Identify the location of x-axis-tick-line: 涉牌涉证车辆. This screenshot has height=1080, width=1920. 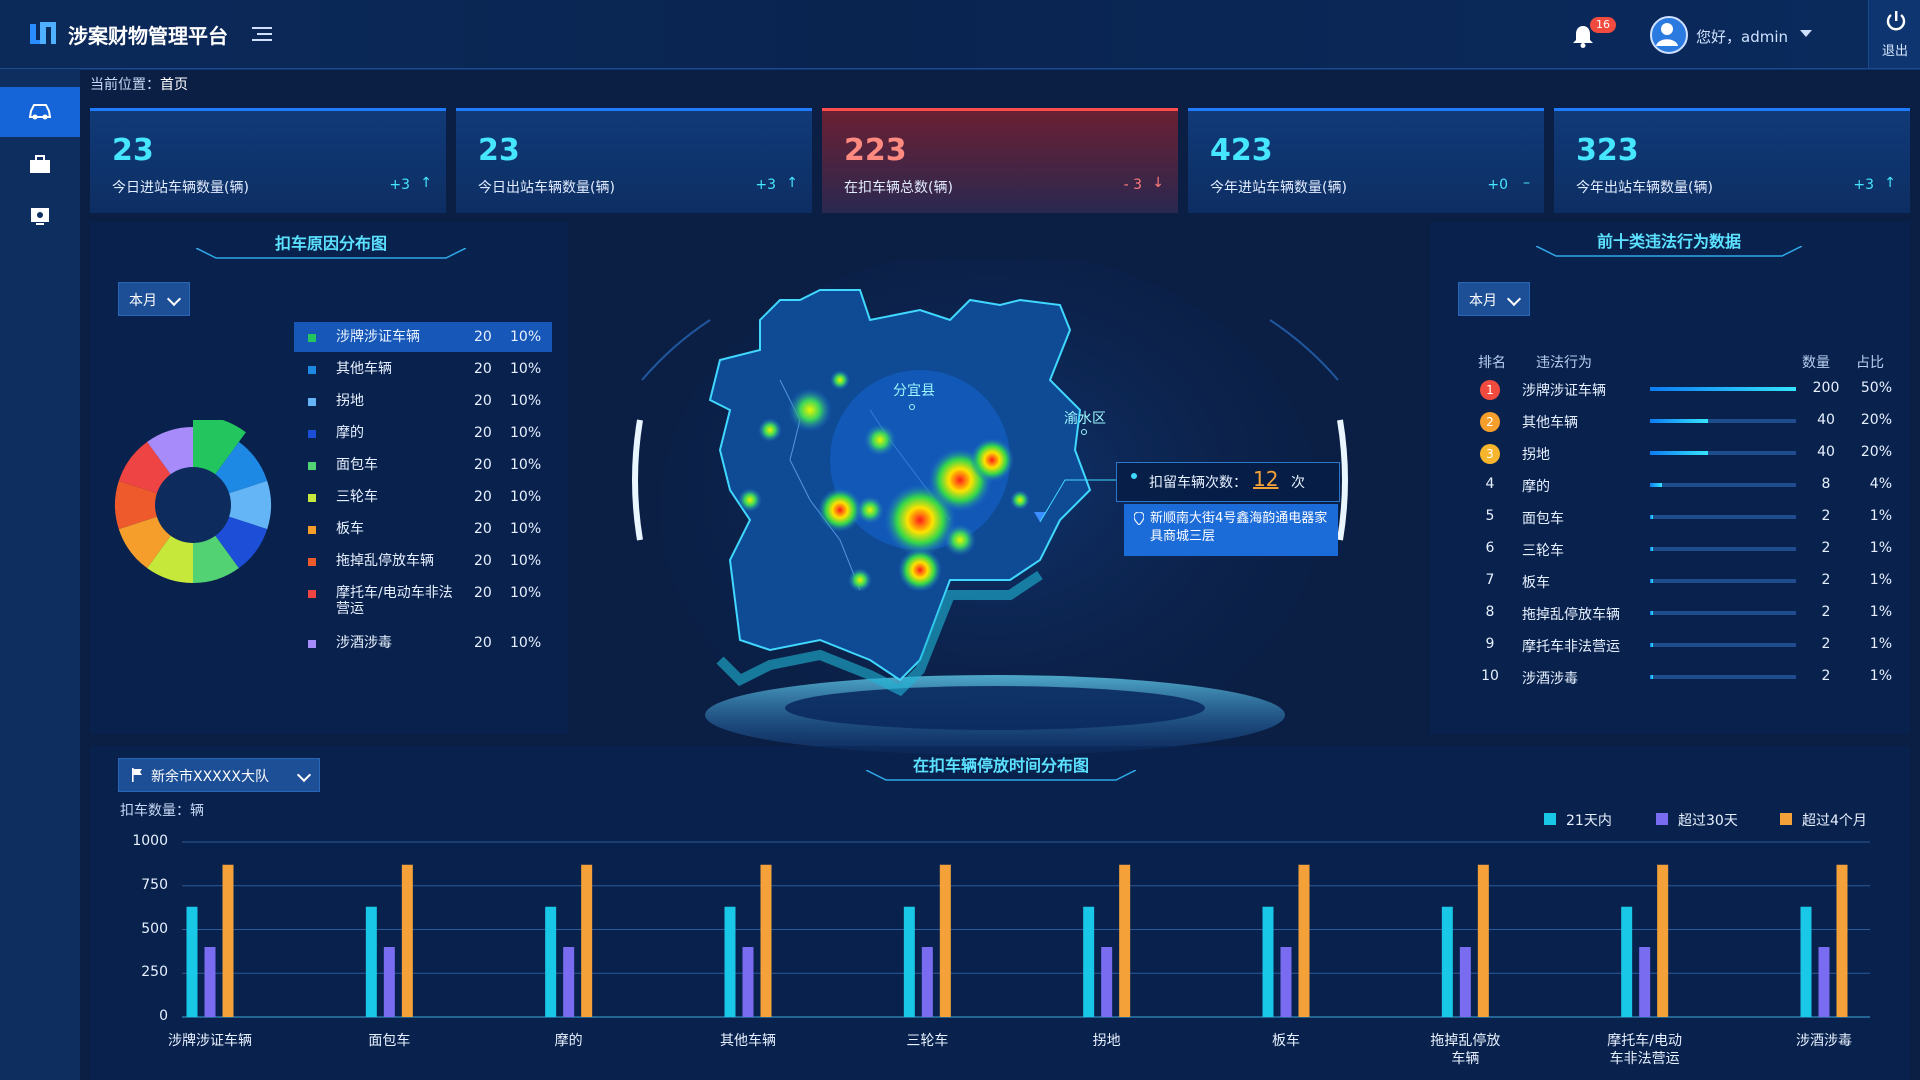
(210, 1041).